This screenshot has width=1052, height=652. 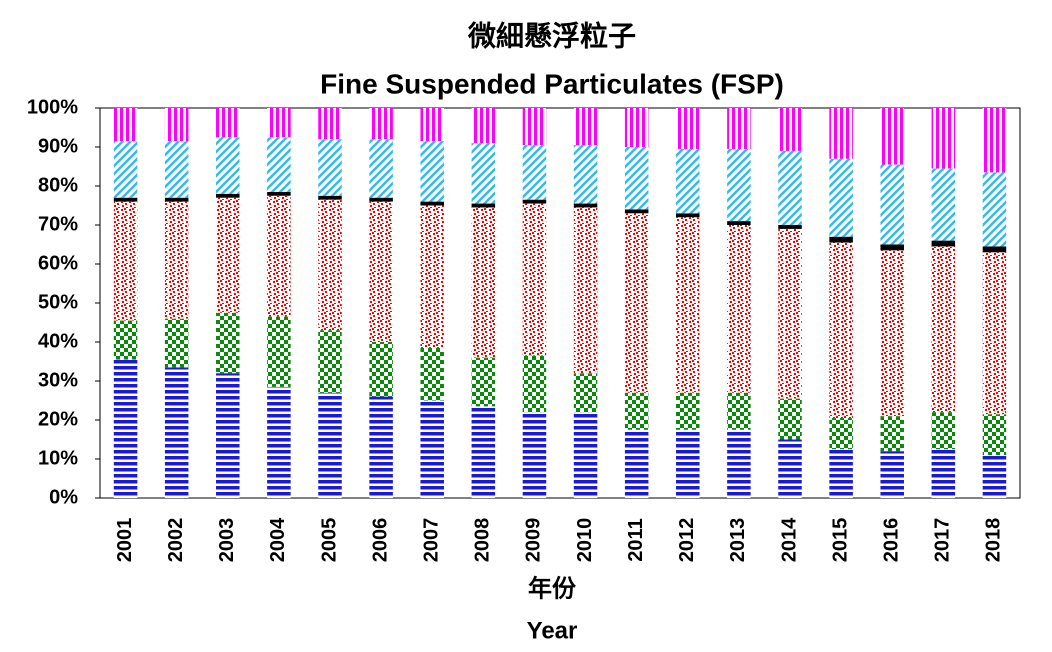 I want to click on chart-title: 微細懸浮粒子, so click(x=551, y=35).